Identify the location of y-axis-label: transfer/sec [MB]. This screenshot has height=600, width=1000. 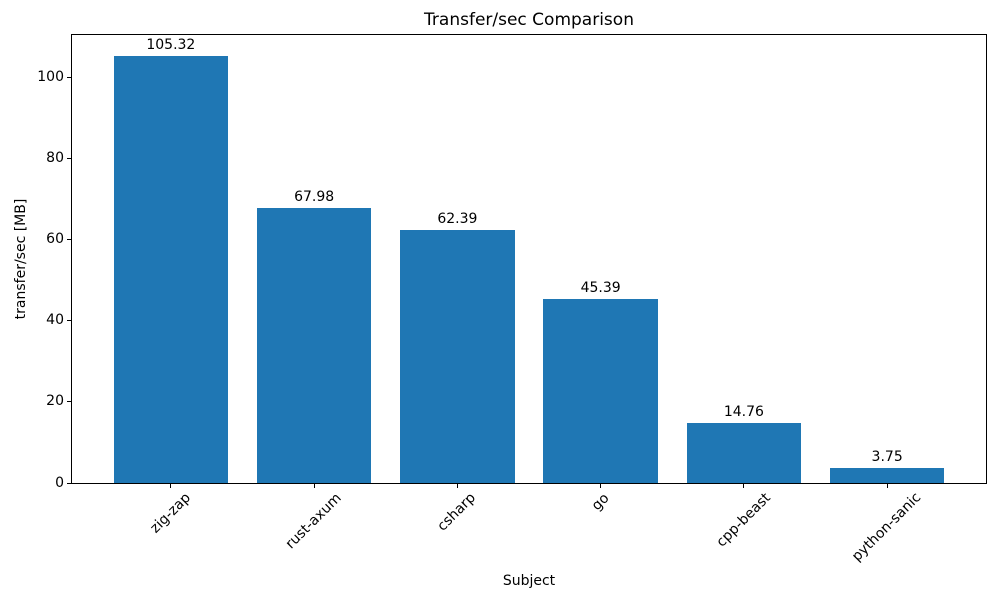
(21, 259).